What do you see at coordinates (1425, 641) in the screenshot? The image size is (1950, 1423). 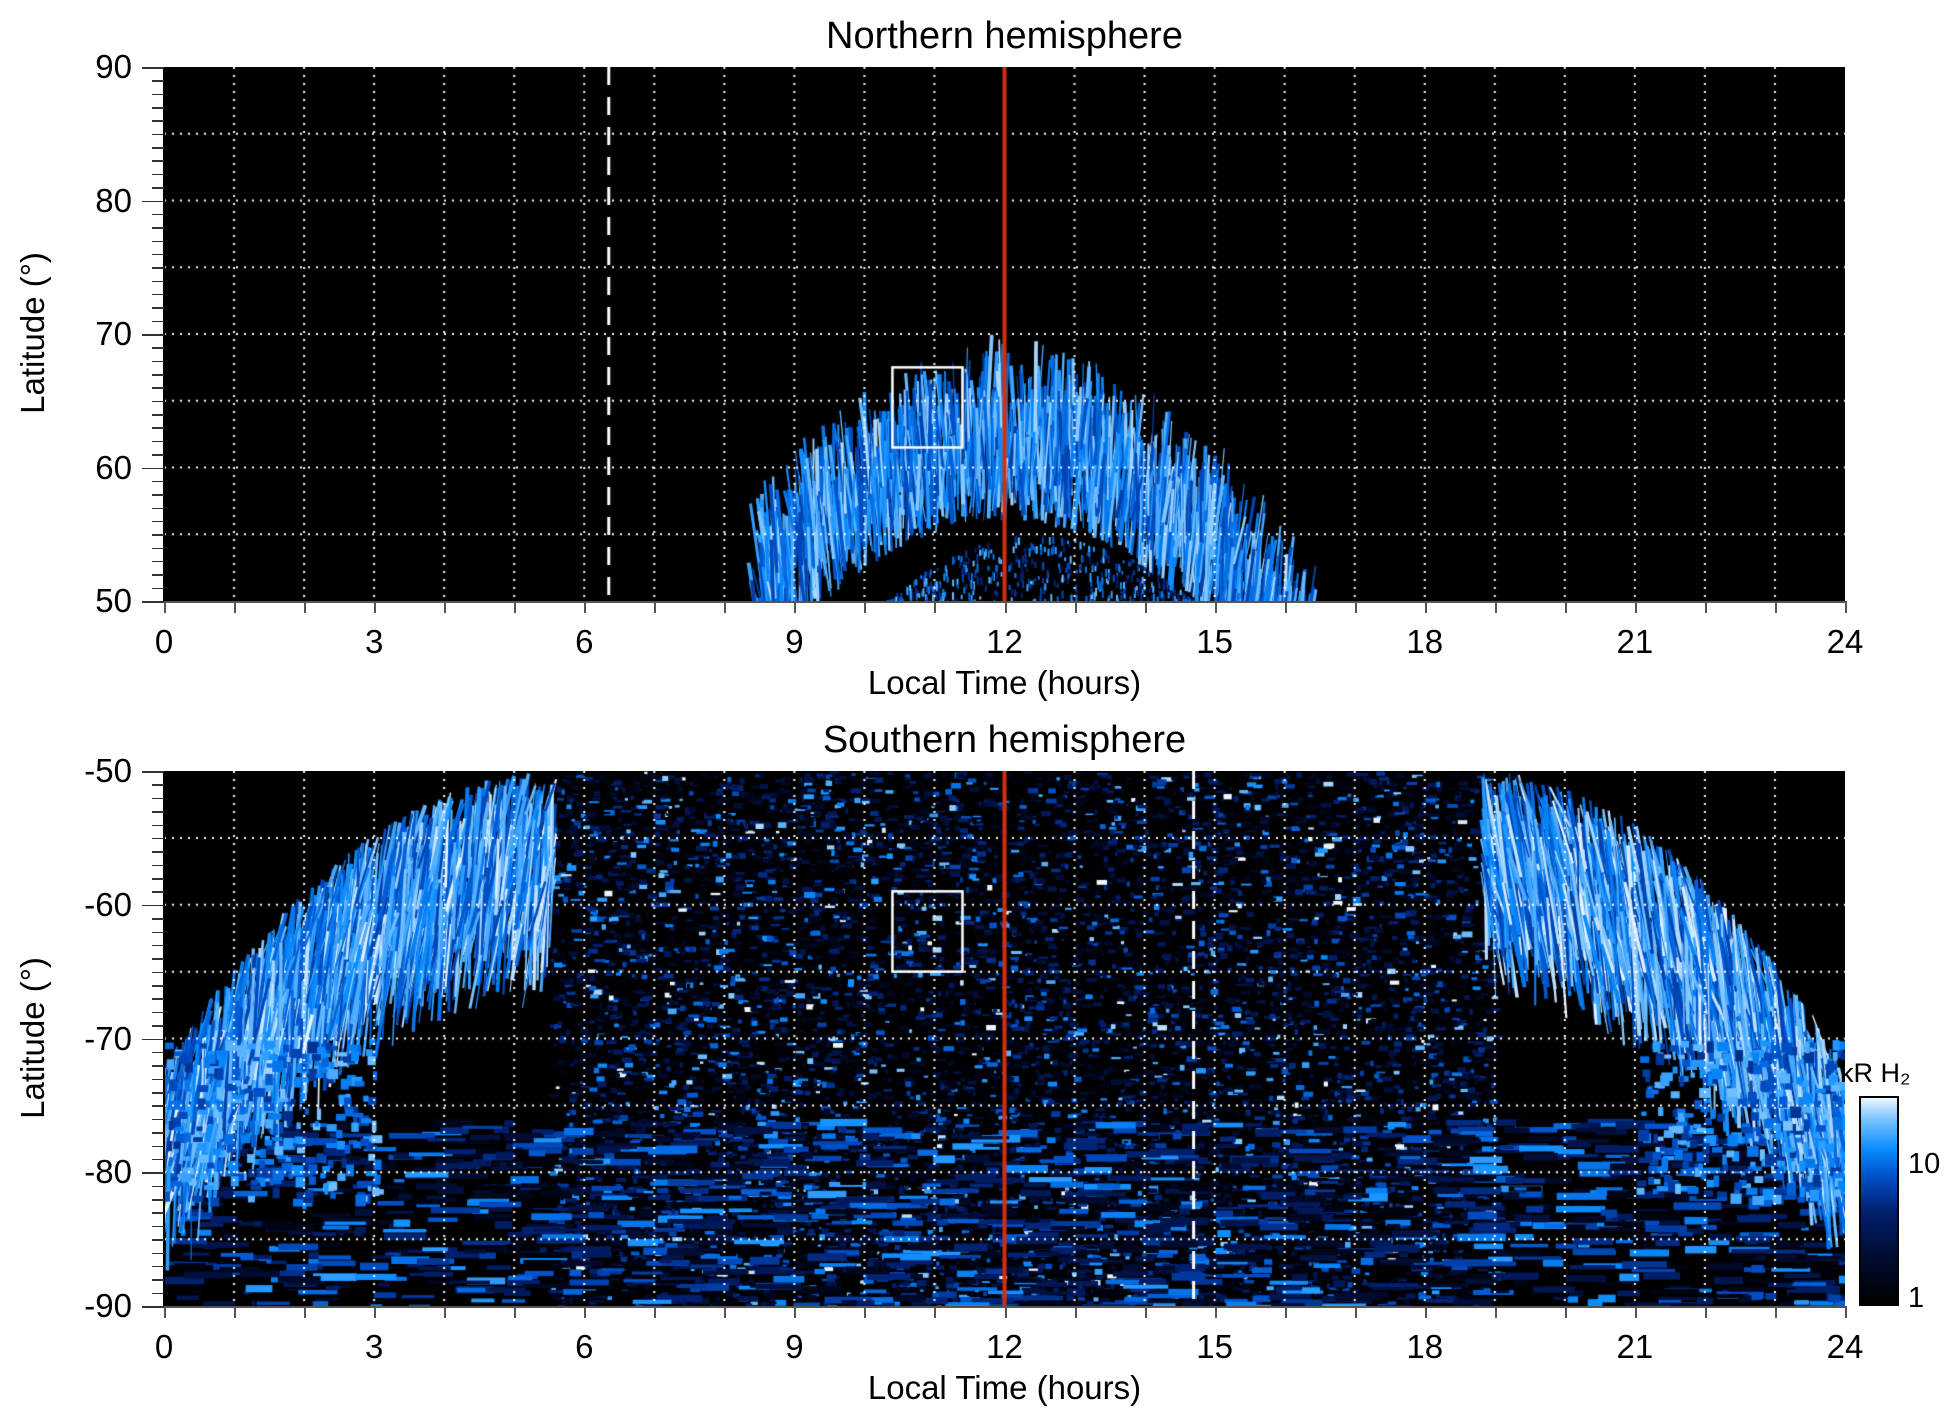 I see `x-tick-label: 18` at bounding box center [1425, 641].